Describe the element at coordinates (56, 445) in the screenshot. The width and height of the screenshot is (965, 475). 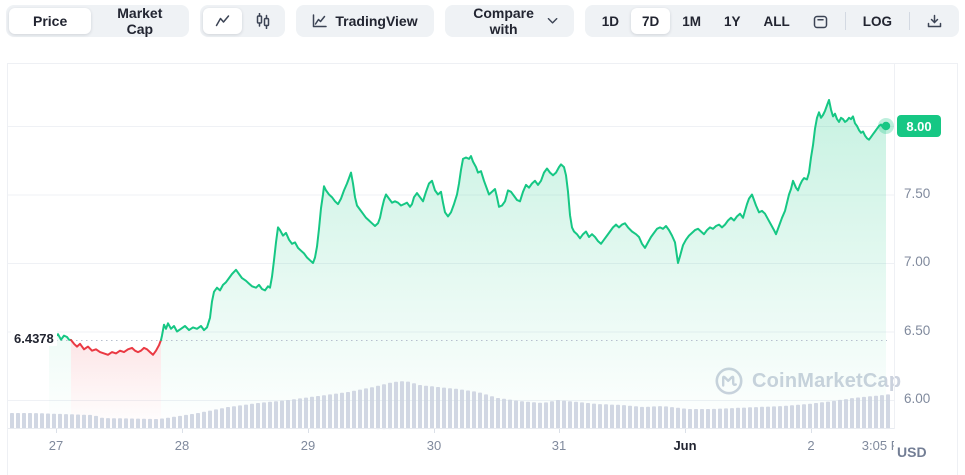
I see `x-axis-label: 27` at that location.